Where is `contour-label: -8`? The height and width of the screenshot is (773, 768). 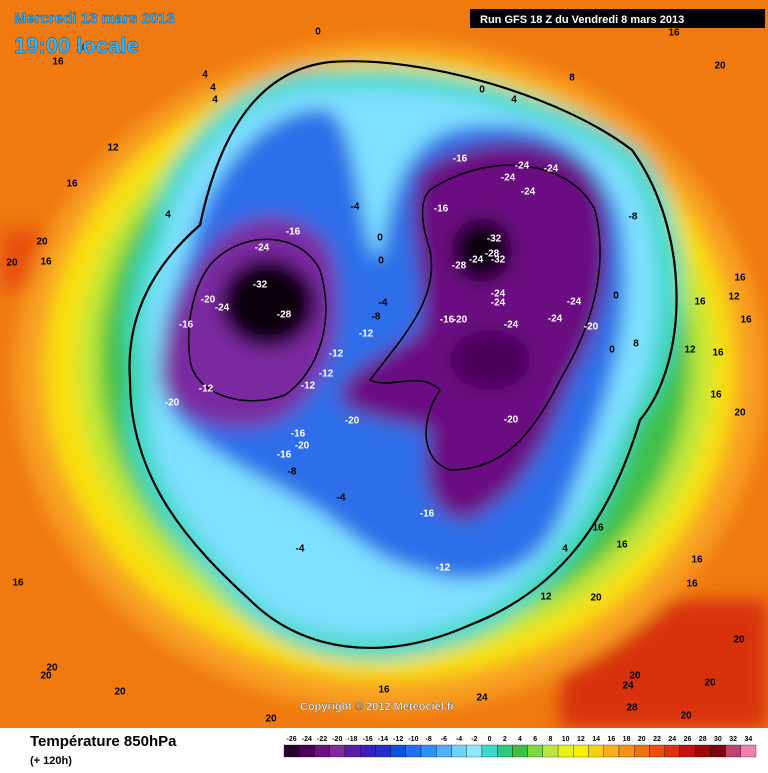 contour-label: -8 is located at coordinates (633, 217).